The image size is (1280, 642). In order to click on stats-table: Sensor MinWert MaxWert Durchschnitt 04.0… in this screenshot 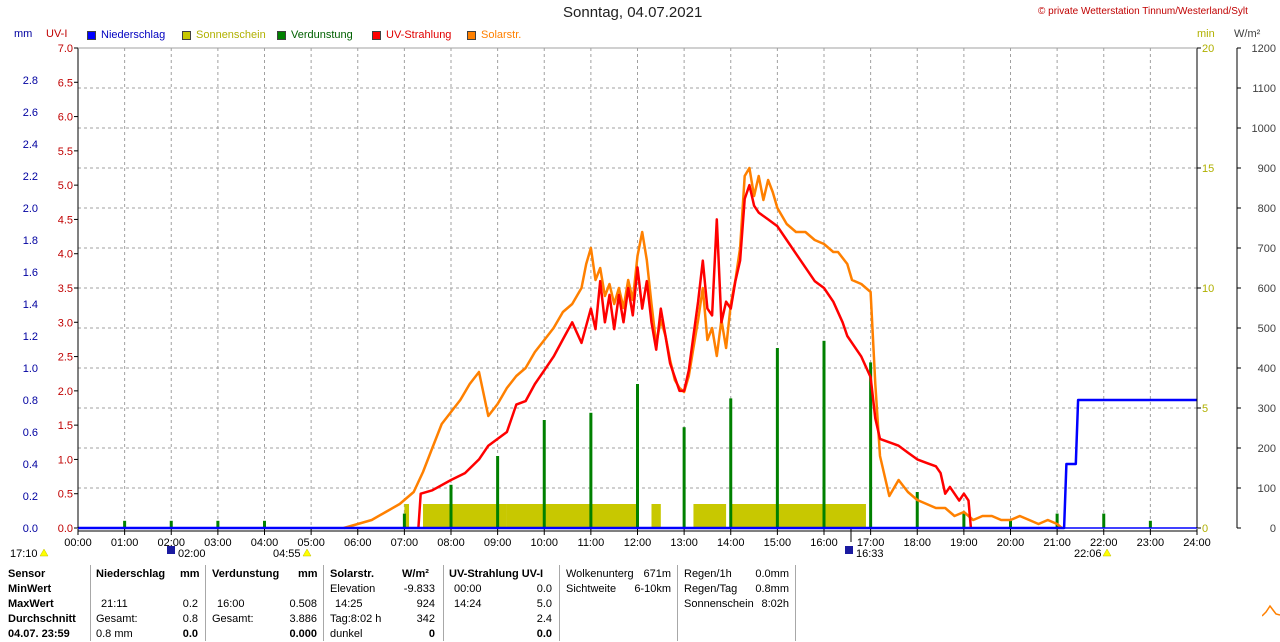, I will do `click(640, 602)`.